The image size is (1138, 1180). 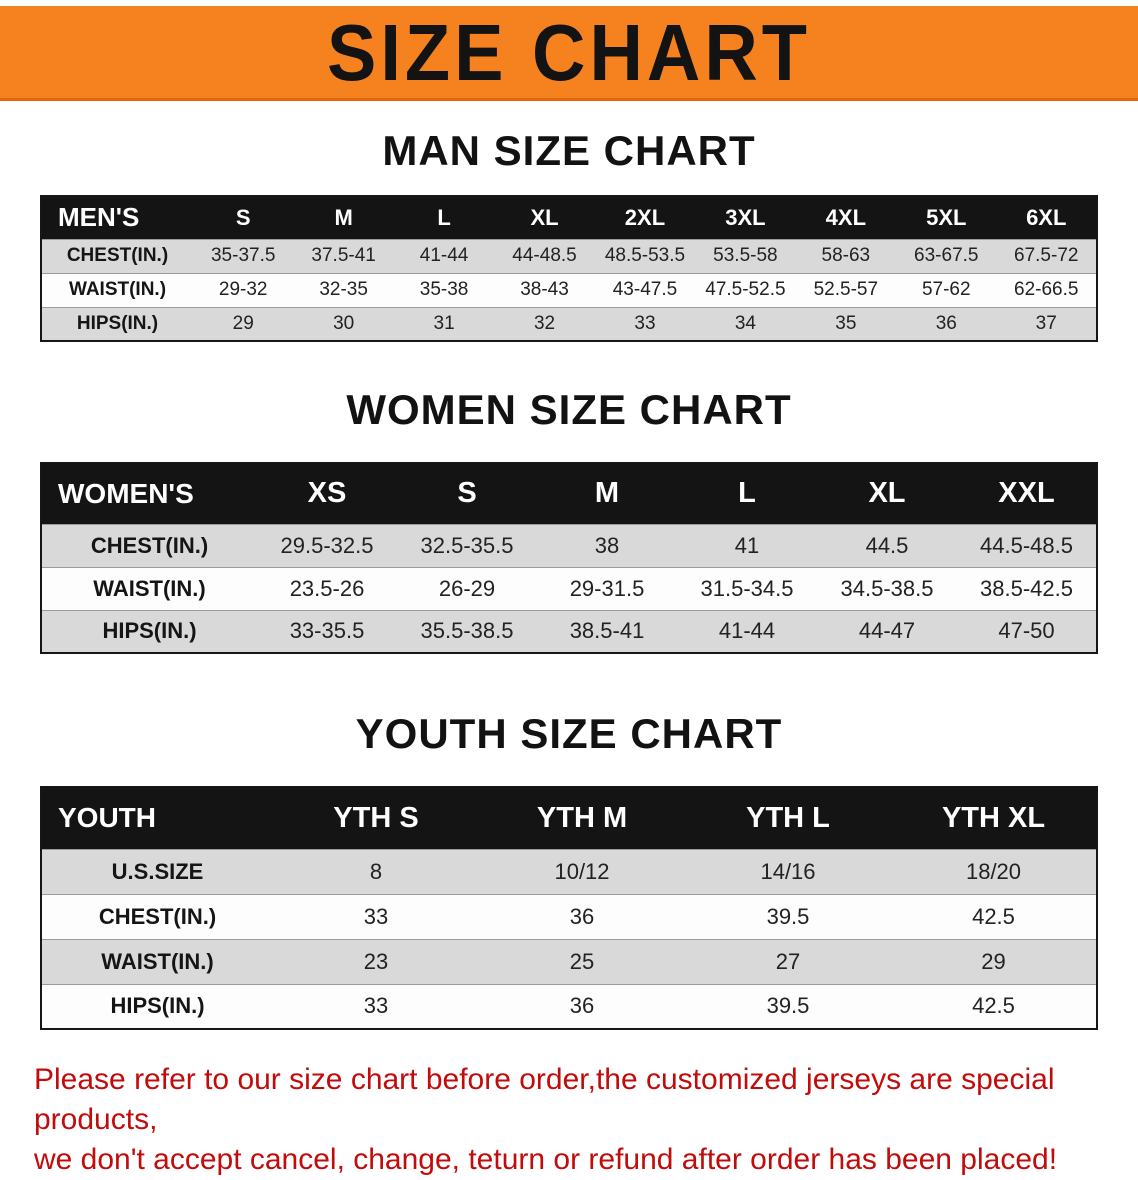 I want to click on size-header-cell: 3XL, so click(x=745, y=217).